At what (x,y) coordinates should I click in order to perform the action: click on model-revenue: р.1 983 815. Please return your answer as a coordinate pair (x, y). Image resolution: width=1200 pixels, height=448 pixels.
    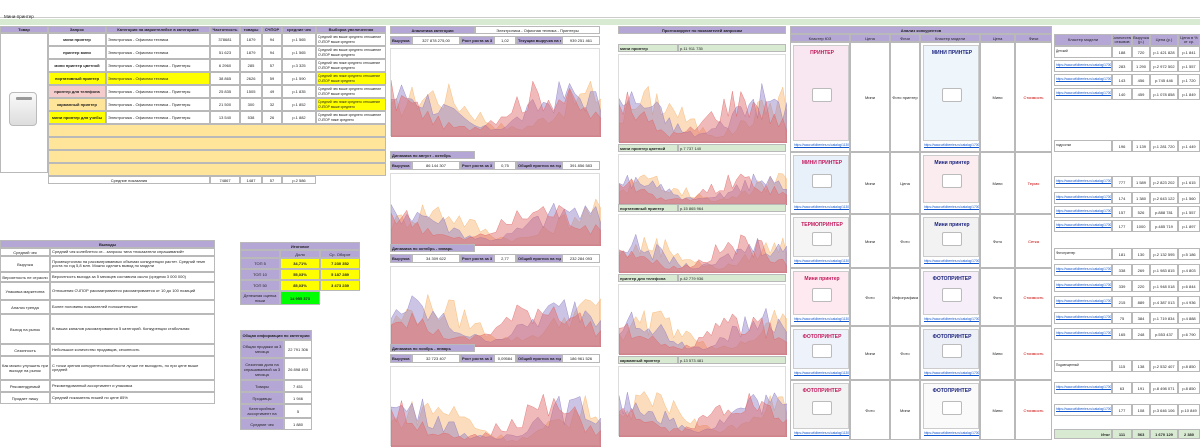
    Looking at the image, I should click on (1164, 270).